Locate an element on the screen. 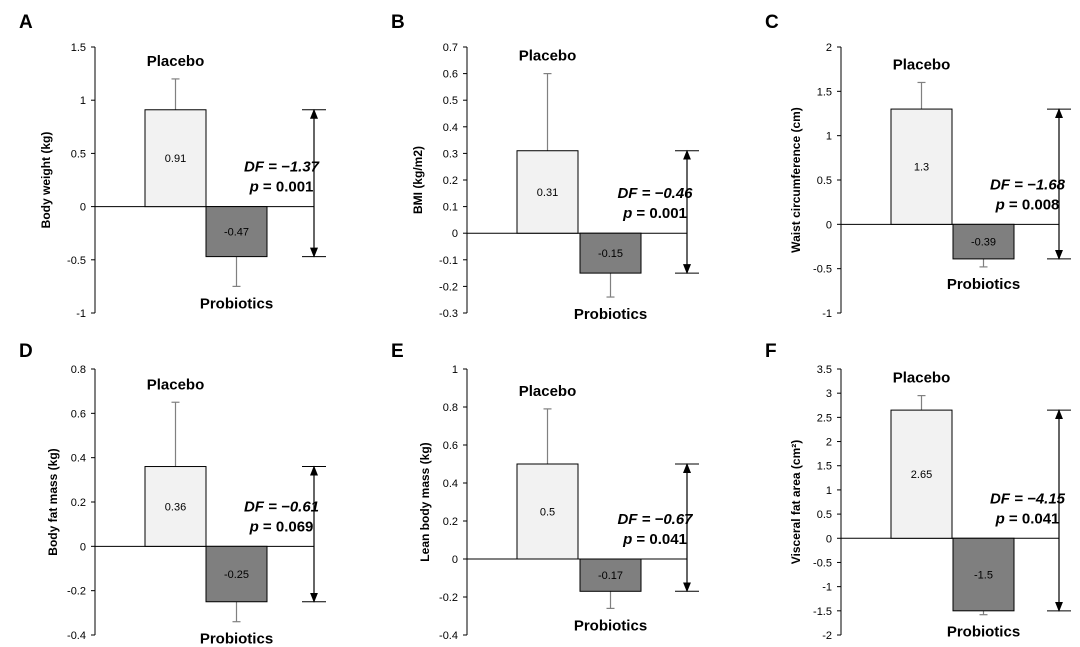 This screenshot has height=647, width=1080. bar-value-label: 0.31 is located at coordinates (547, 193).